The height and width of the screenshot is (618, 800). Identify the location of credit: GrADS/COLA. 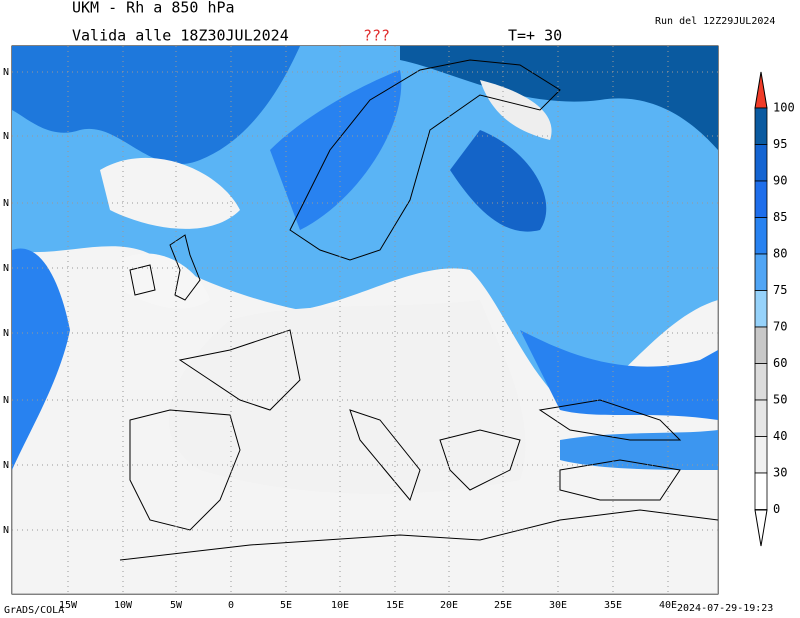
(34, 610).